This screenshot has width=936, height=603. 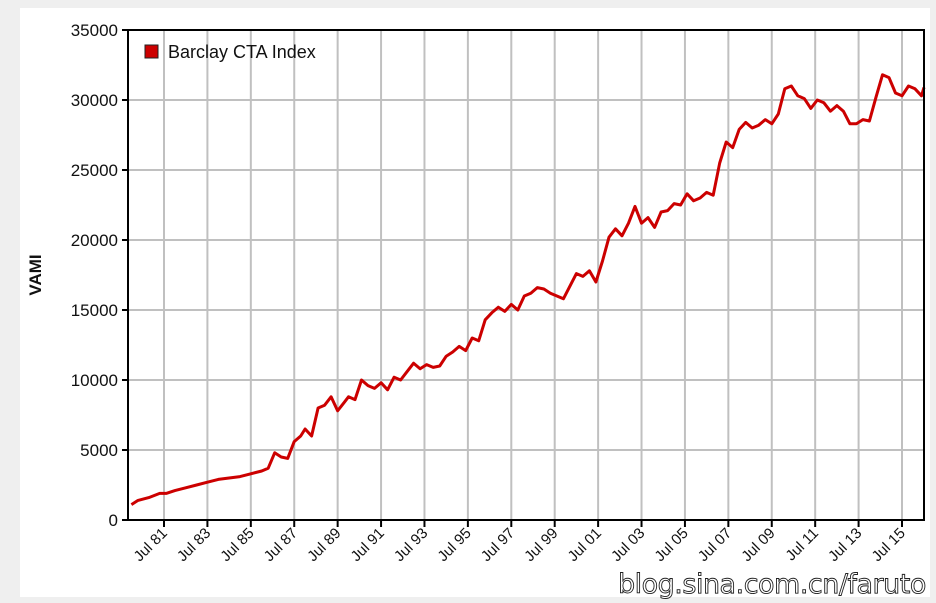 I want to click on x-tick-label: Jul 99, so click(x=541, y=545).